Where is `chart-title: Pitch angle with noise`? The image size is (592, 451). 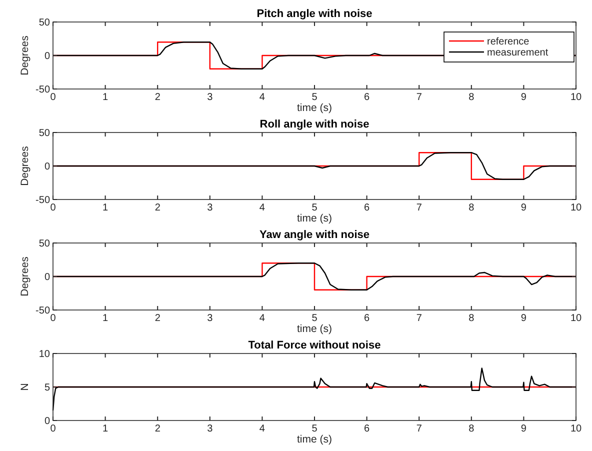 chart-title: Pitch angle with noise is located at coordinates (314, 14).